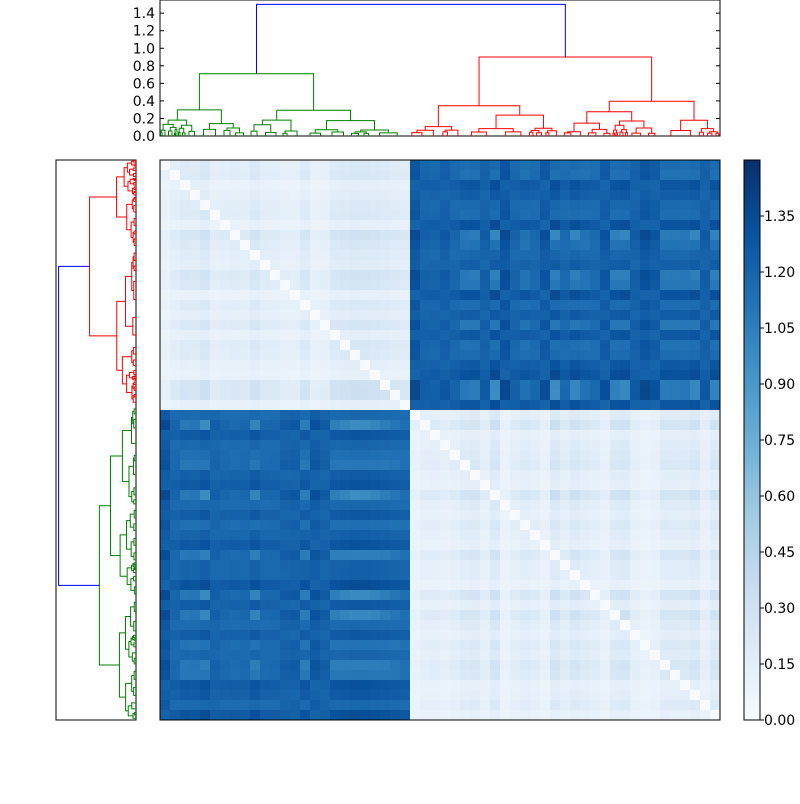  Describe the element at coordinates (752, 440) in the screenshot. I see `colorbar-gradient` at that location.